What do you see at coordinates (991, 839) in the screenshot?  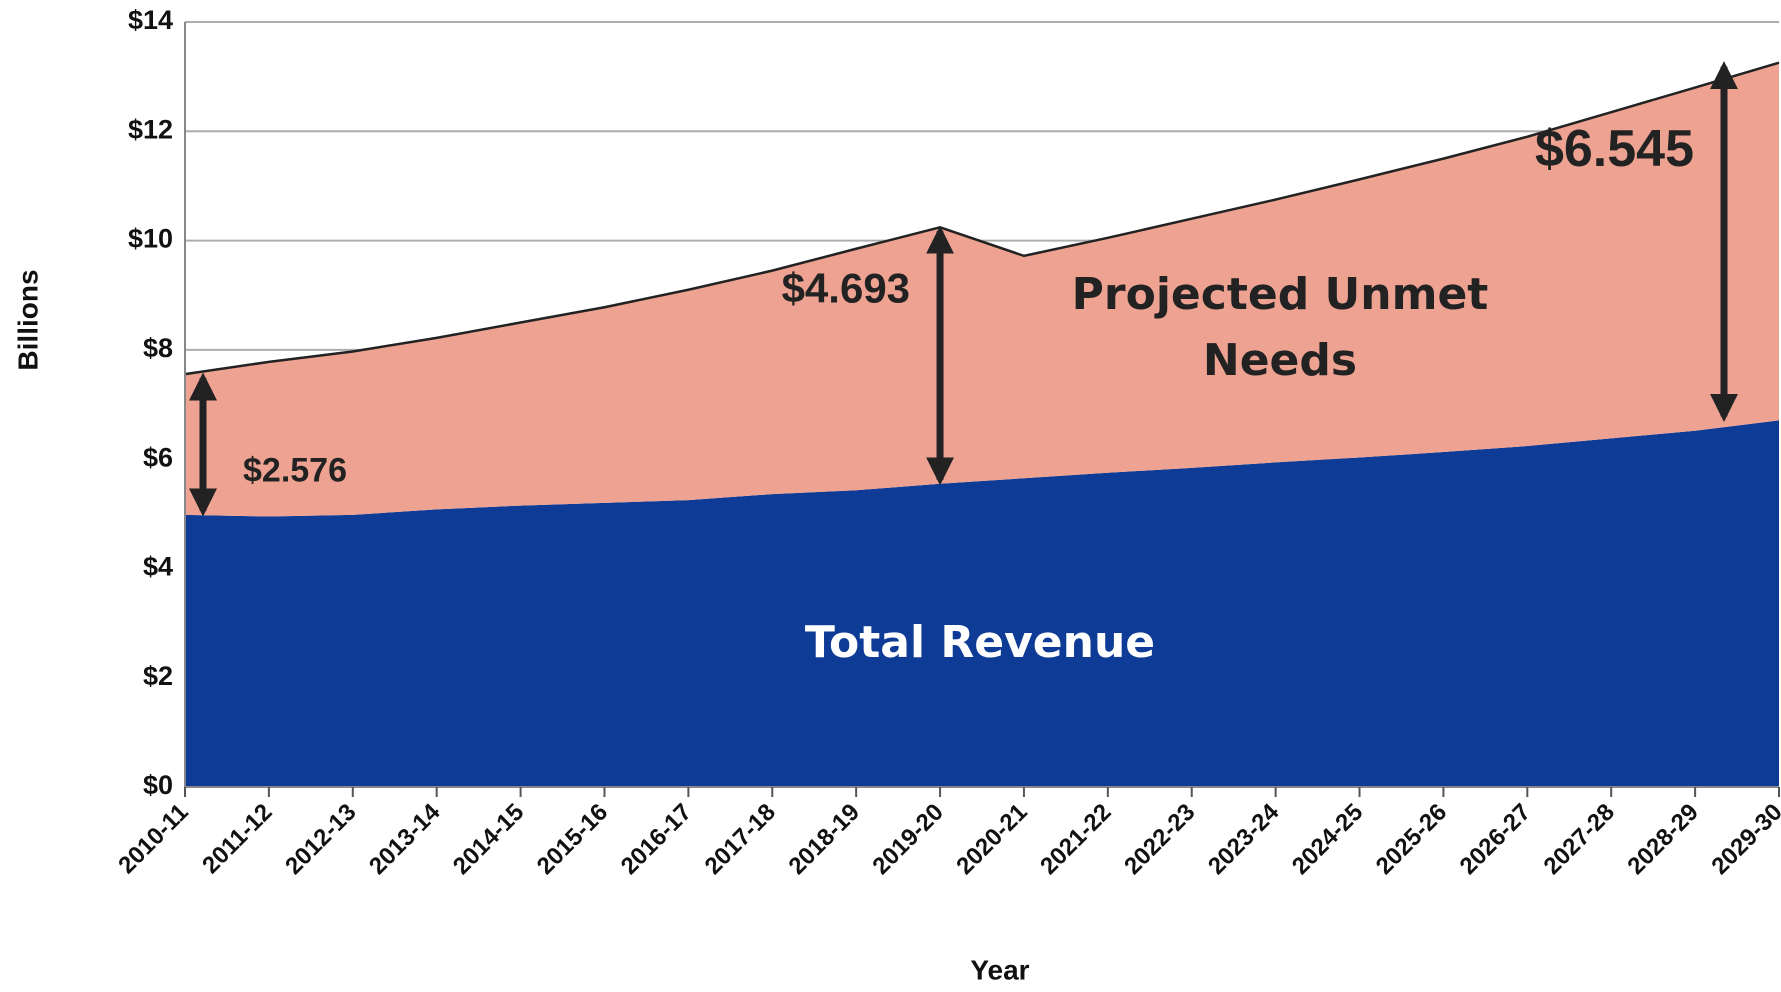 I see `x-tick-label: 2020-21` at bounding box center [991, 839].